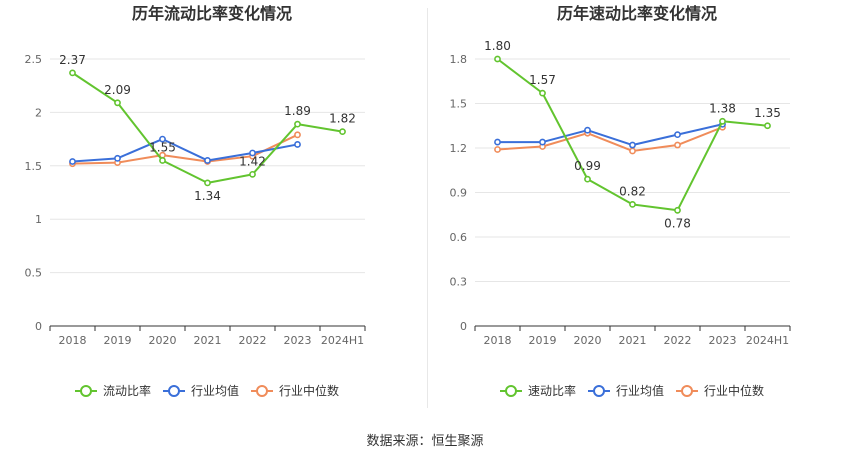 This screenshot has height=459, width=850. I want to click on quick-ratio-y-tick-label: 0, so click(463, 326).